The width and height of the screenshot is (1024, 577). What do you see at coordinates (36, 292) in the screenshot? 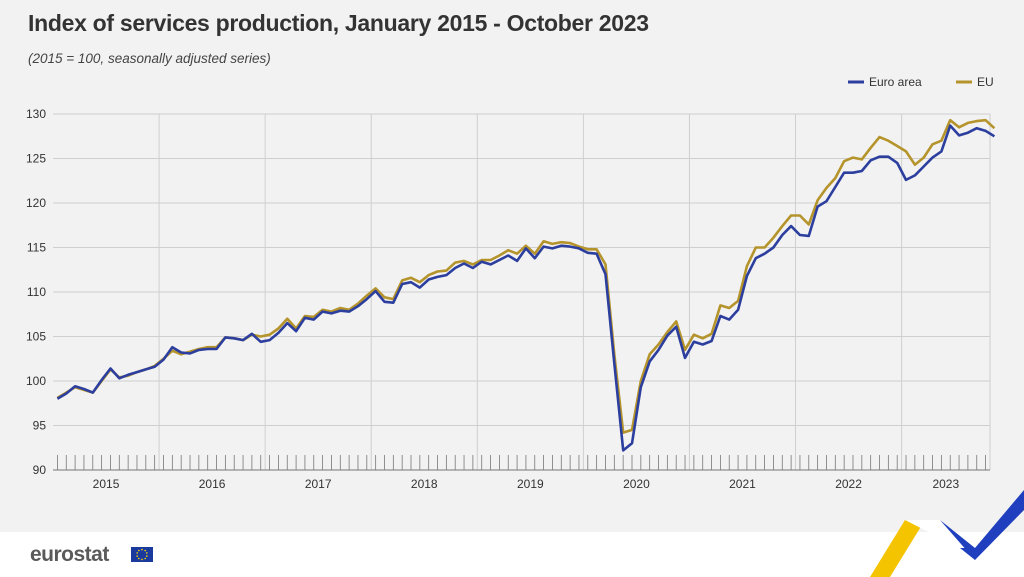
I see `y-tick-label: 110` at bounding box center [36, 292].